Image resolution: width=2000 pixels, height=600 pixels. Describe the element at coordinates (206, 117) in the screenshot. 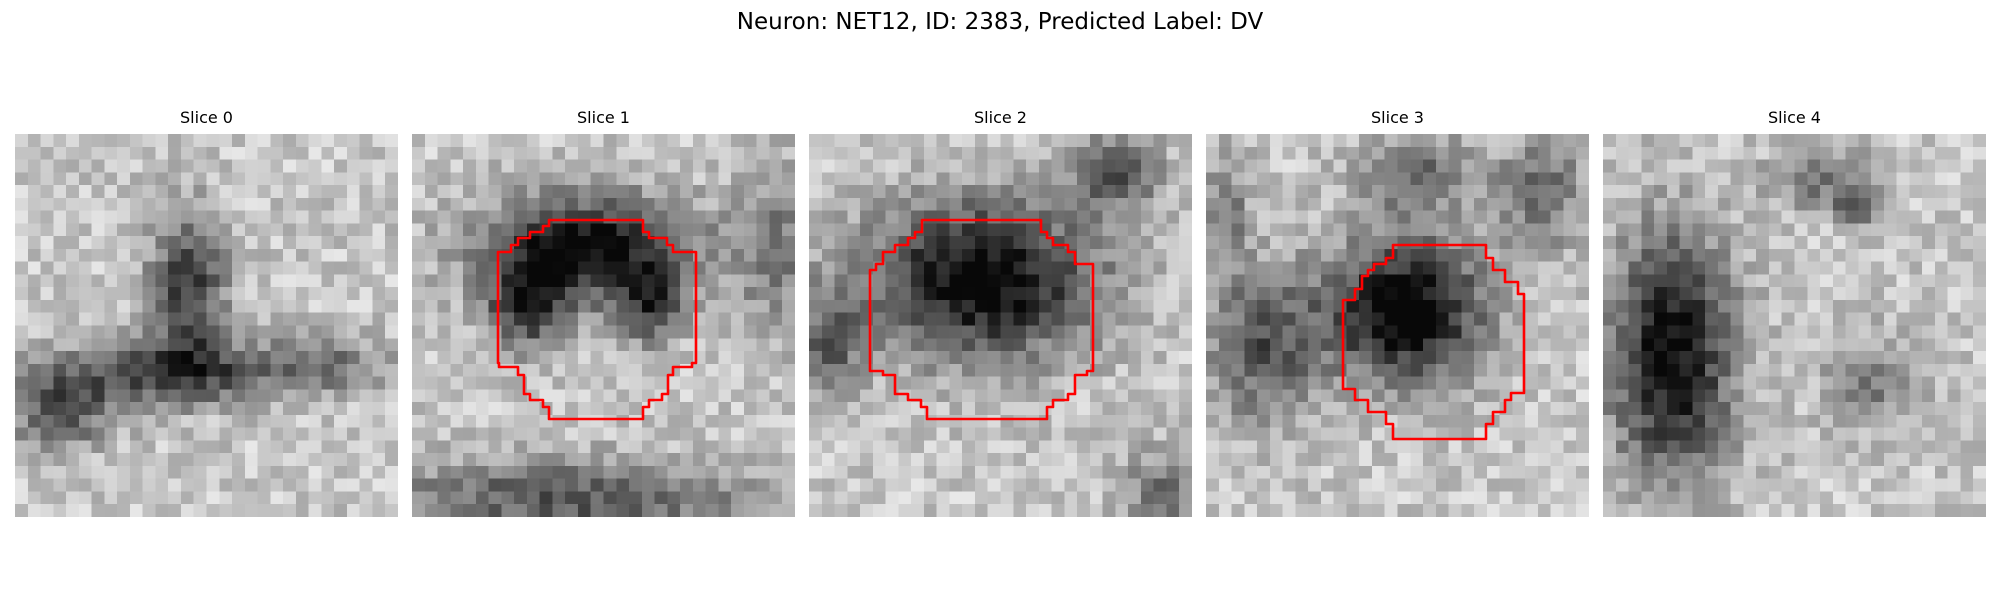

I see `slice-title-0: Slice 0` at that location.